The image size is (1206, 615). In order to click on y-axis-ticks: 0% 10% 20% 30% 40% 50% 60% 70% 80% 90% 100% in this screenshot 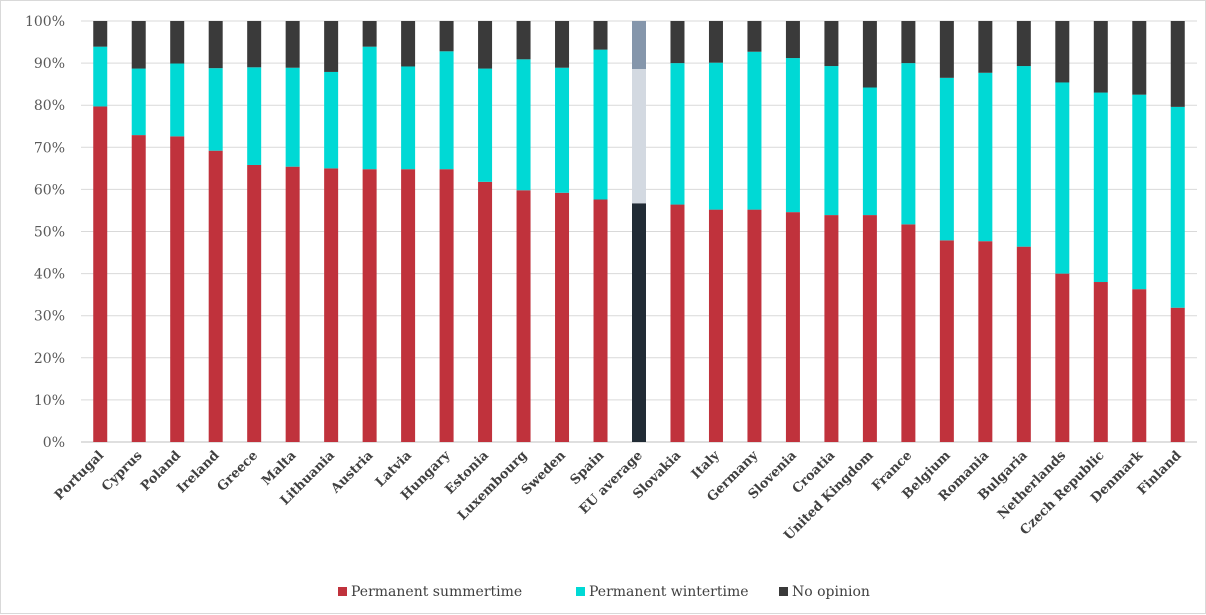, I will do `click(45, 232)`.